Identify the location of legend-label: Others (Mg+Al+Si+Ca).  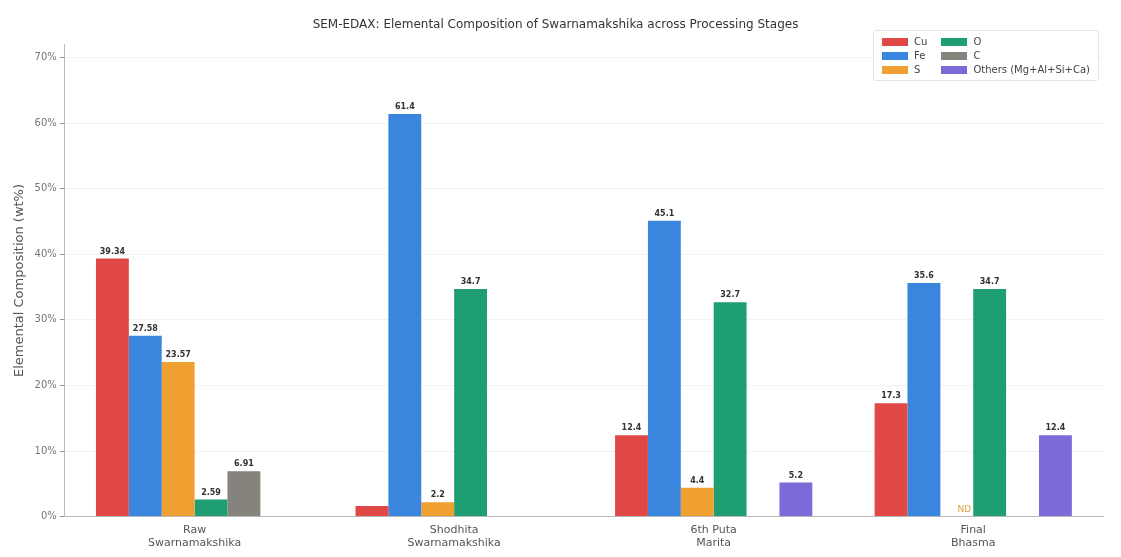
(1031, 69).